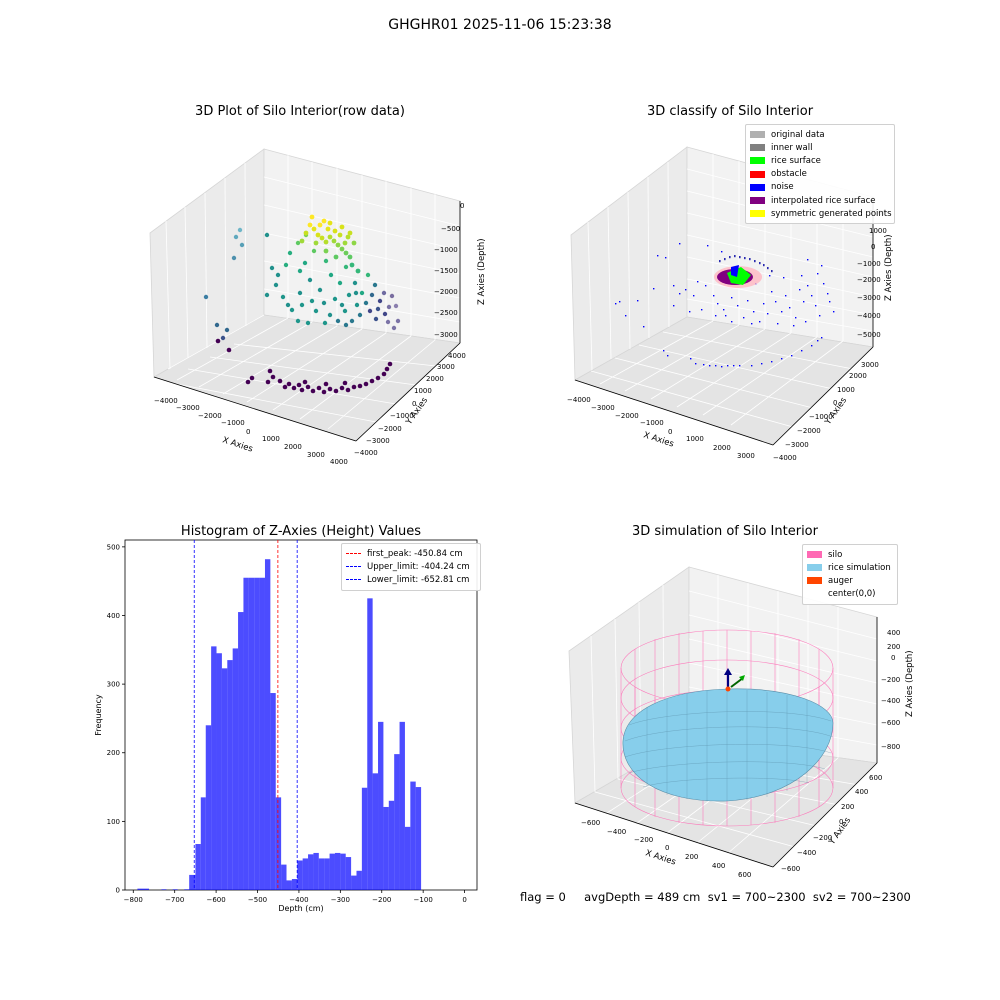 This screenshot has height=1000, width=1000. Describe the element at coordinates (820, 160) in the screenshot. I see `legend-item-rice-surface: rice surface` at that location.